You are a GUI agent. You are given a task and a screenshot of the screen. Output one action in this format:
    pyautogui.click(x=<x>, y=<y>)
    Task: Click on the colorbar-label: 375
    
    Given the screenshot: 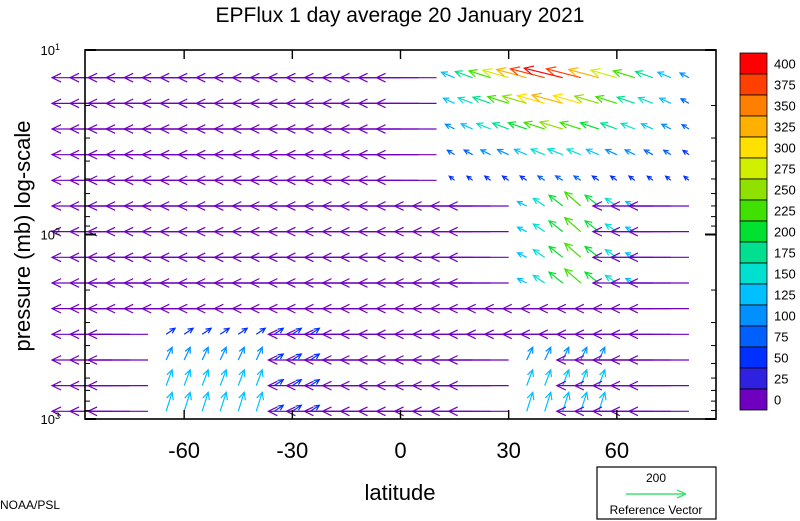 What is the action you would take?
    pyautogui.click(x=785, y=85)
    